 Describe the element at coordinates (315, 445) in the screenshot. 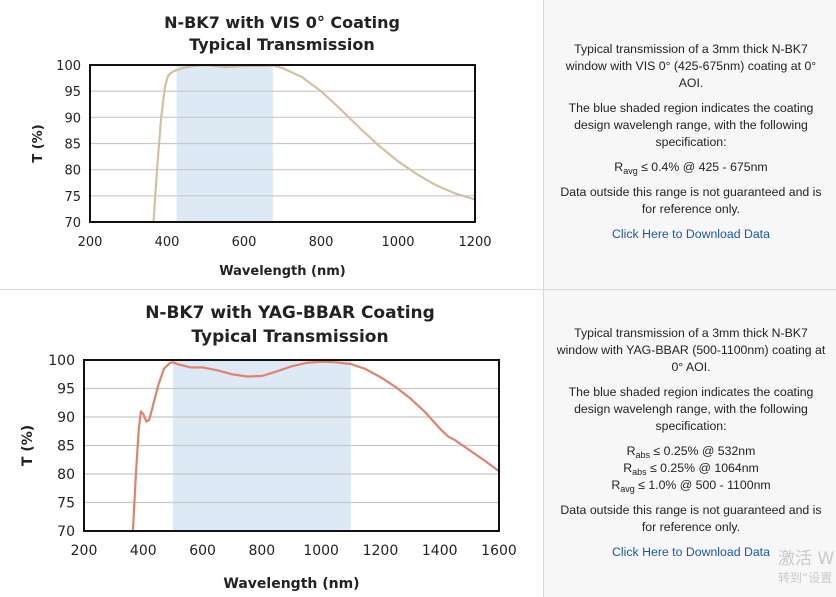

I see `transmission-line` at that location.